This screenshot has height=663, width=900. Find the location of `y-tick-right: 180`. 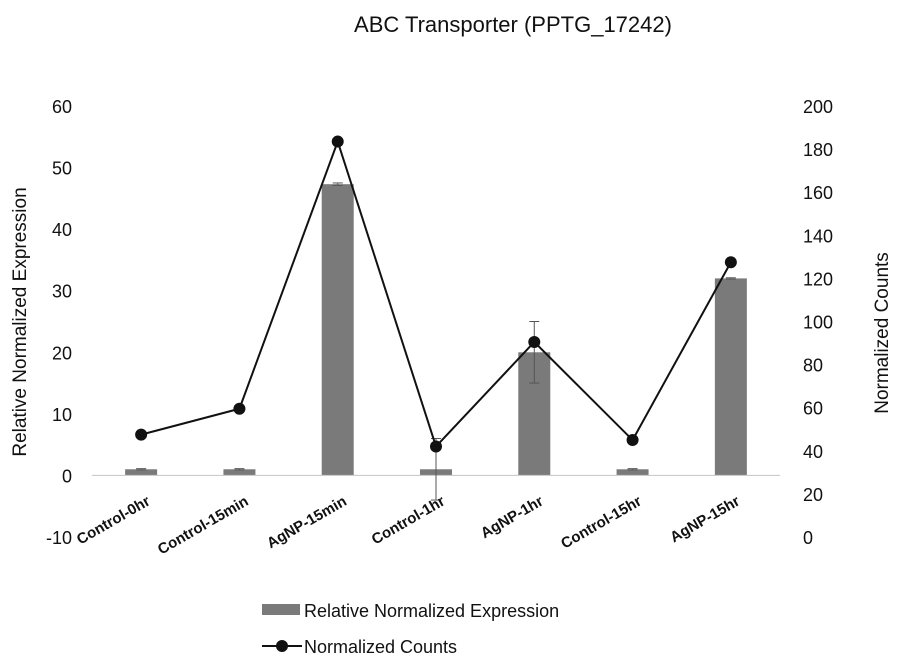

y-tick-right: 180 is located at coordinates (818, 150).